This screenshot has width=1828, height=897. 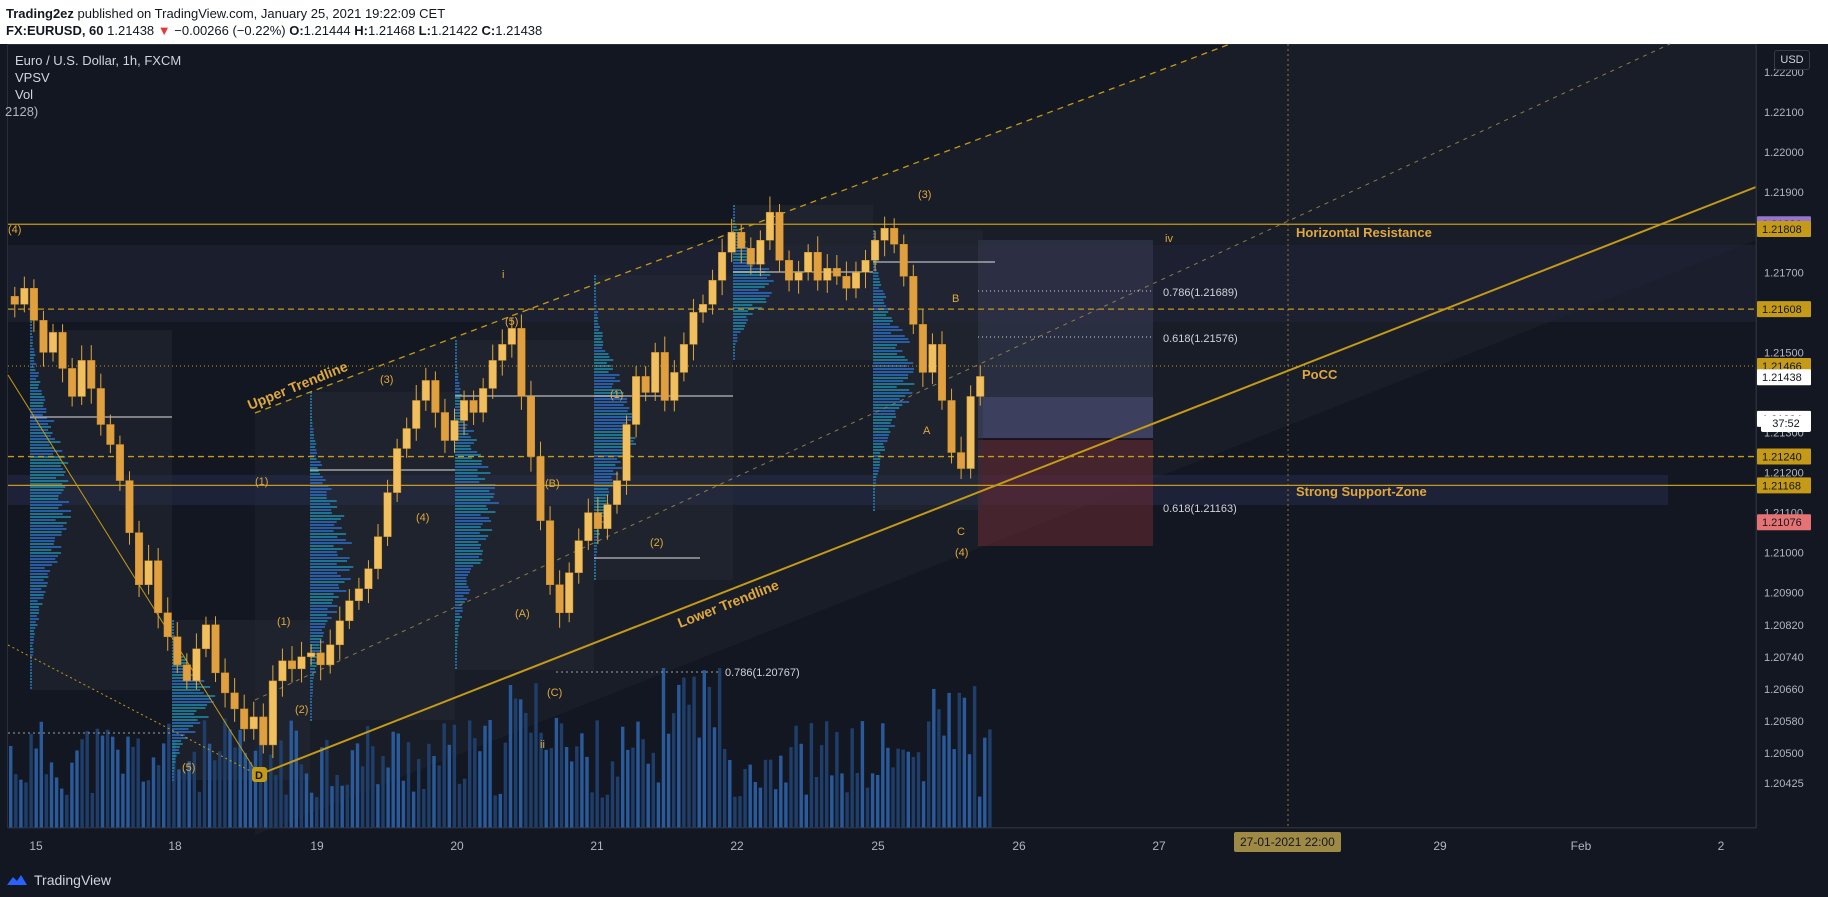 What do you see at coordinates (1784, 456) in the screenshot?
I see `price-badge-bg` at bounding box center [1784, 456].